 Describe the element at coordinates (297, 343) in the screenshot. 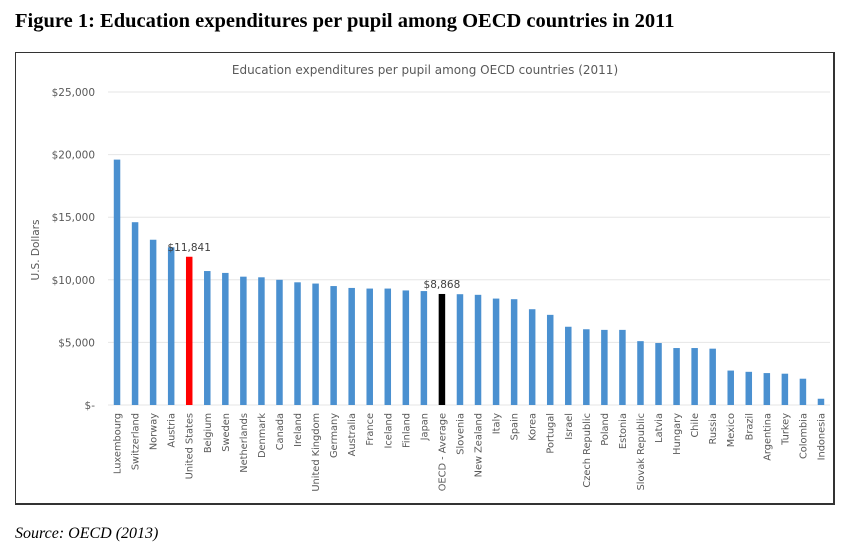

I see `bar-ireland` at that location.